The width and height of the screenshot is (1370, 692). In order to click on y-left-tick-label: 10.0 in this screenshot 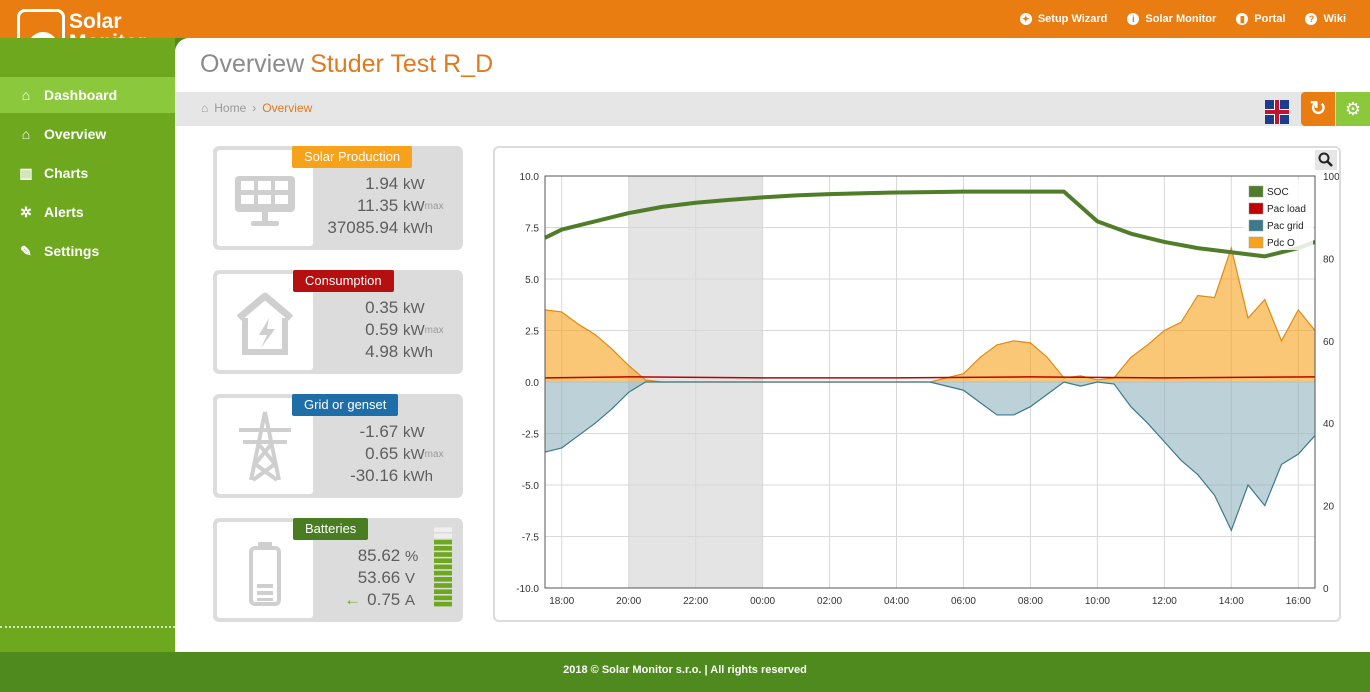, I will do `click(530, 177)`.